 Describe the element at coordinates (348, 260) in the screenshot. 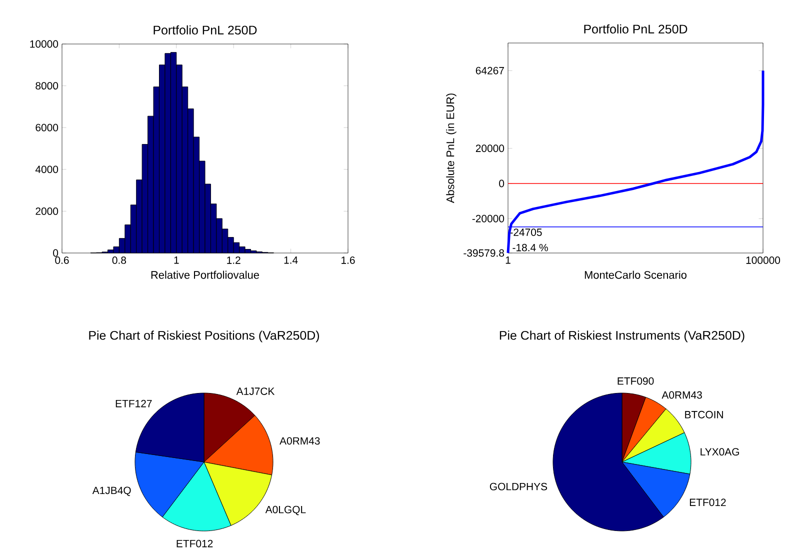

I see `x-tick-label: 1.6` at that location.